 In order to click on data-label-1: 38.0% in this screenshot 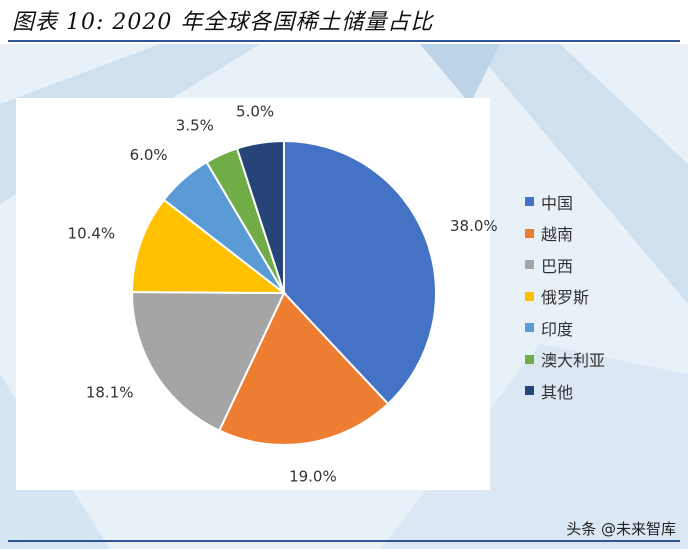, I will do `click(474, 226)`.